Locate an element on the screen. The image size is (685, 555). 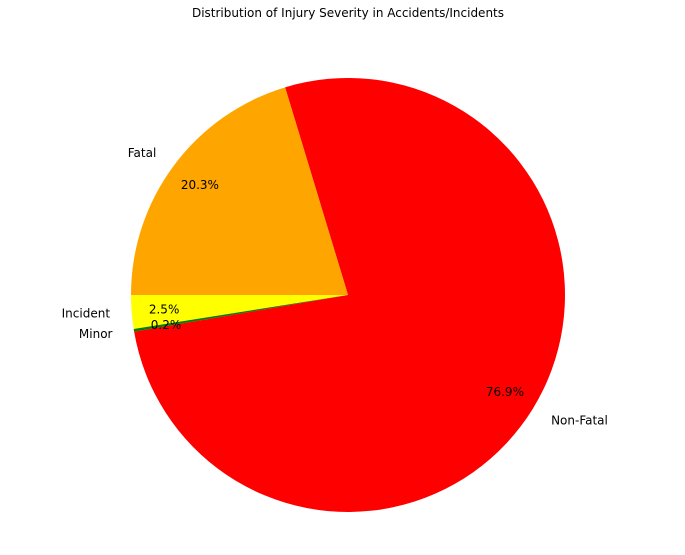
slice-pct-label-minor: 0.2% is located at coordinates (166, 325).